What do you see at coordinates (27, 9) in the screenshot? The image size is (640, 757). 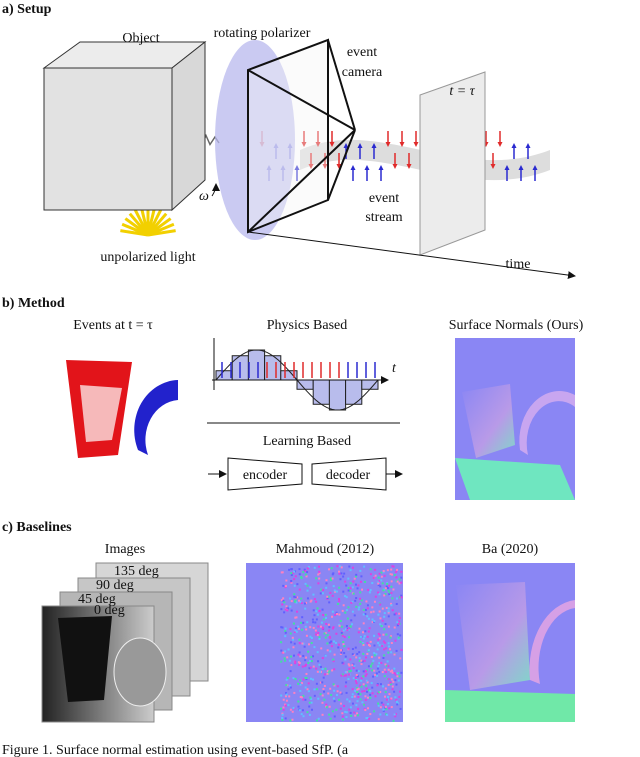 I see `section-label: a) Setup` at bounding box center [27, 9].